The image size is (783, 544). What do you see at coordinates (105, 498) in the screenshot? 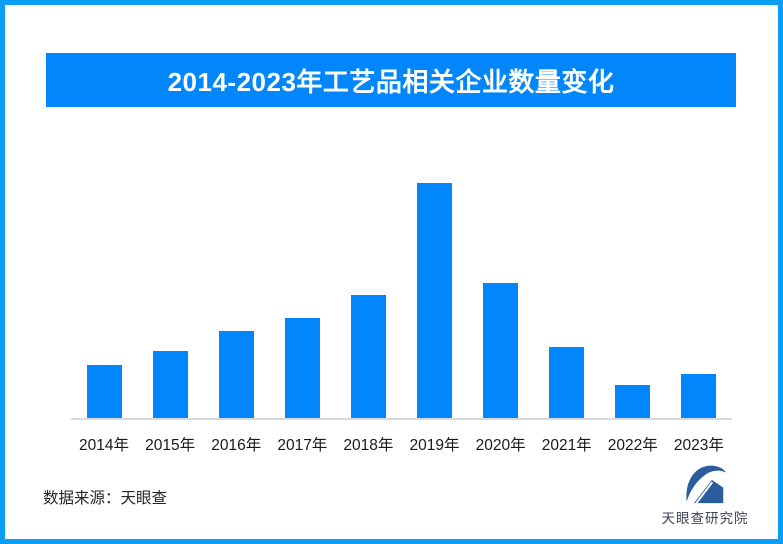
I see `data-source-note: 数据来源：天眼查` at bounding box center [105, 498].